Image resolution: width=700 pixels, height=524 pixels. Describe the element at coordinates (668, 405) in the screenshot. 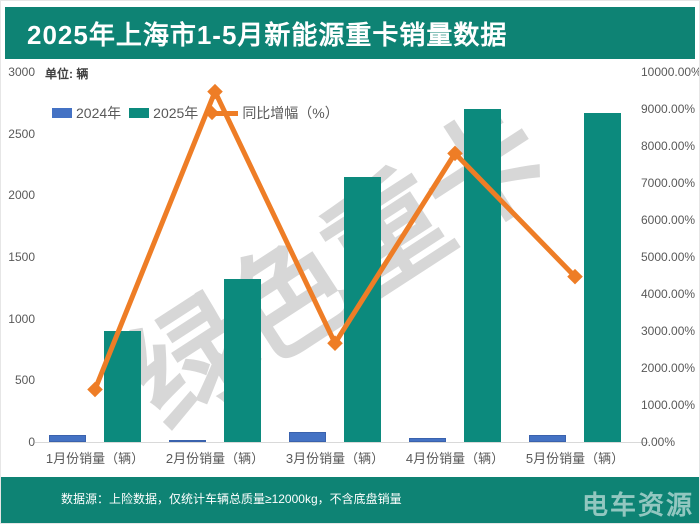

I see `y-axis-right-tick: 1000.00%` at that location.